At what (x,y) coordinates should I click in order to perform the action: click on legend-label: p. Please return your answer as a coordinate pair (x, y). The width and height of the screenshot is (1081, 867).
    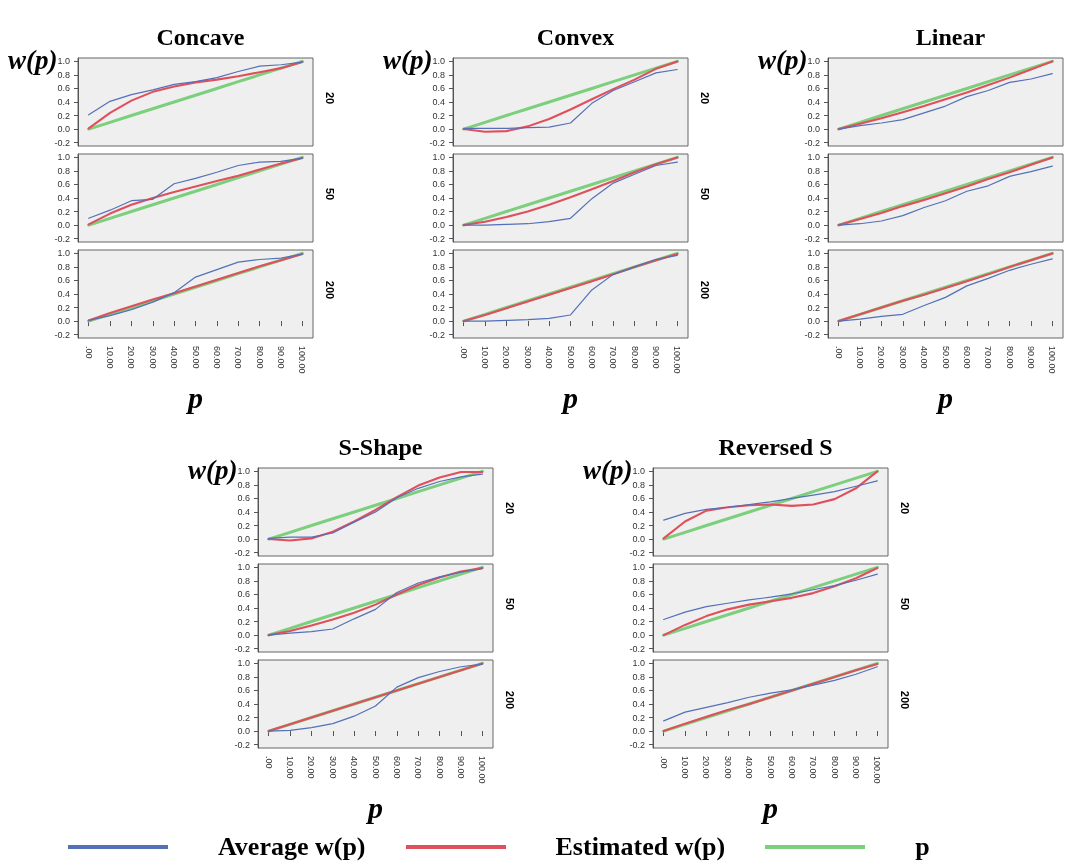
    Looking at the image, I should click on (922, 847).